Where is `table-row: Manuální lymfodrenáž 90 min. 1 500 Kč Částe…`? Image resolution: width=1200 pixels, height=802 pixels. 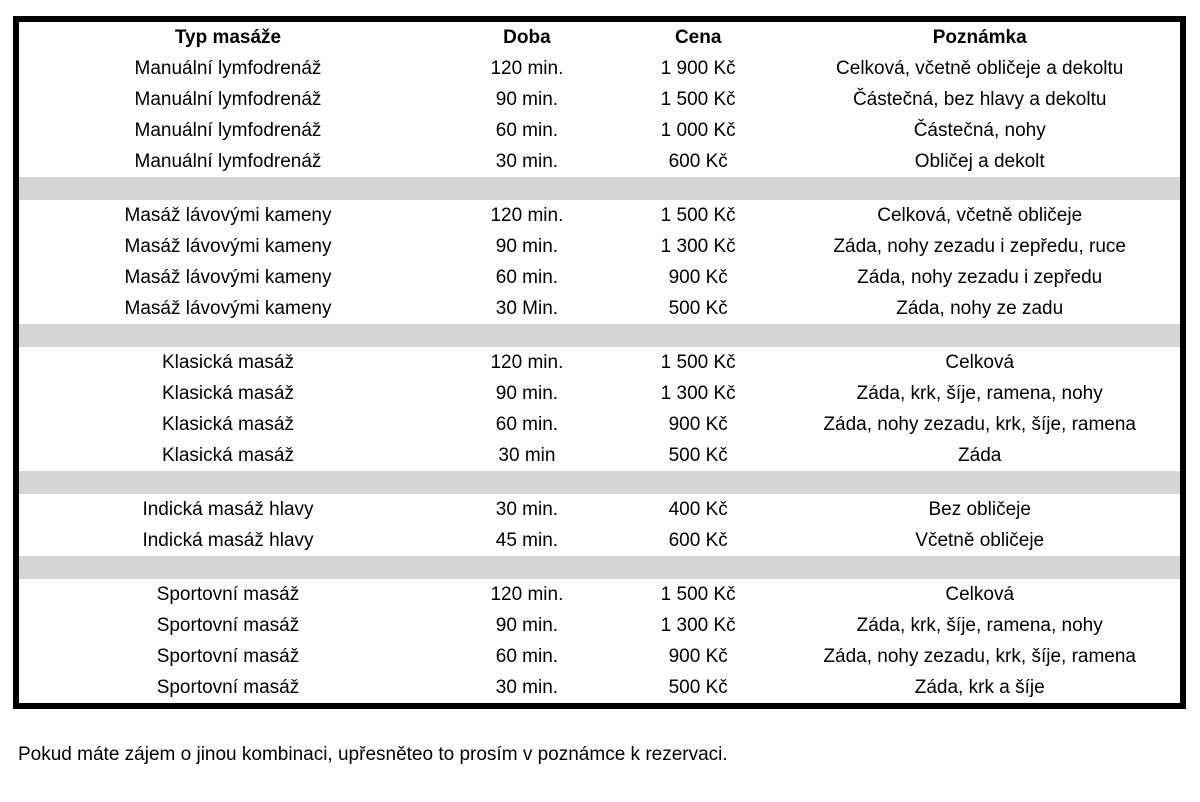
table-row: Manuální lymfodrenáž 90 min. 1 500 Kč Částe… is located at coordinates (599, 99).